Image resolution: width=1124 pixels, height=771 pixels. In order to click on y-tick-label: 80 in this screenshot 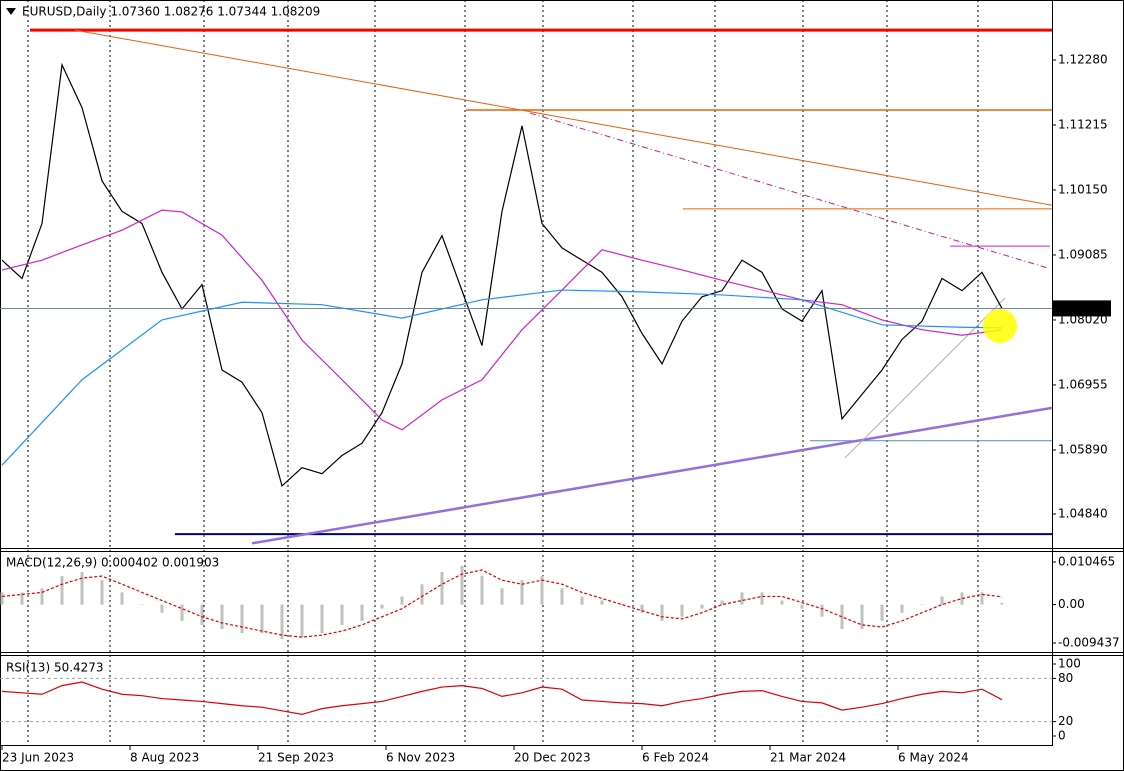, I will do `click(1065, 678)`.